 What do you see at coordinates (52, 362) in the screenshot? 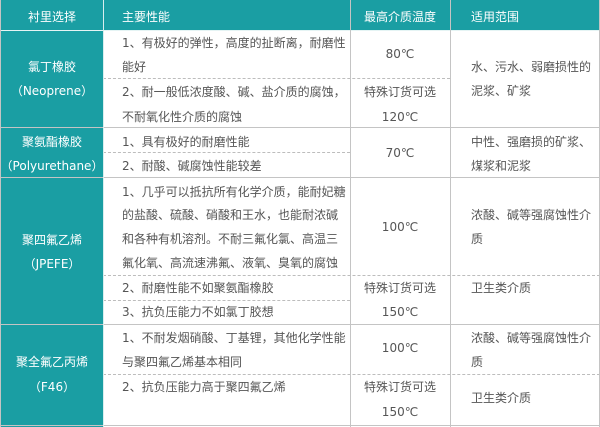
I see `lining-name: 聚全氟乙丙烯` at bounding box center [52, 362].